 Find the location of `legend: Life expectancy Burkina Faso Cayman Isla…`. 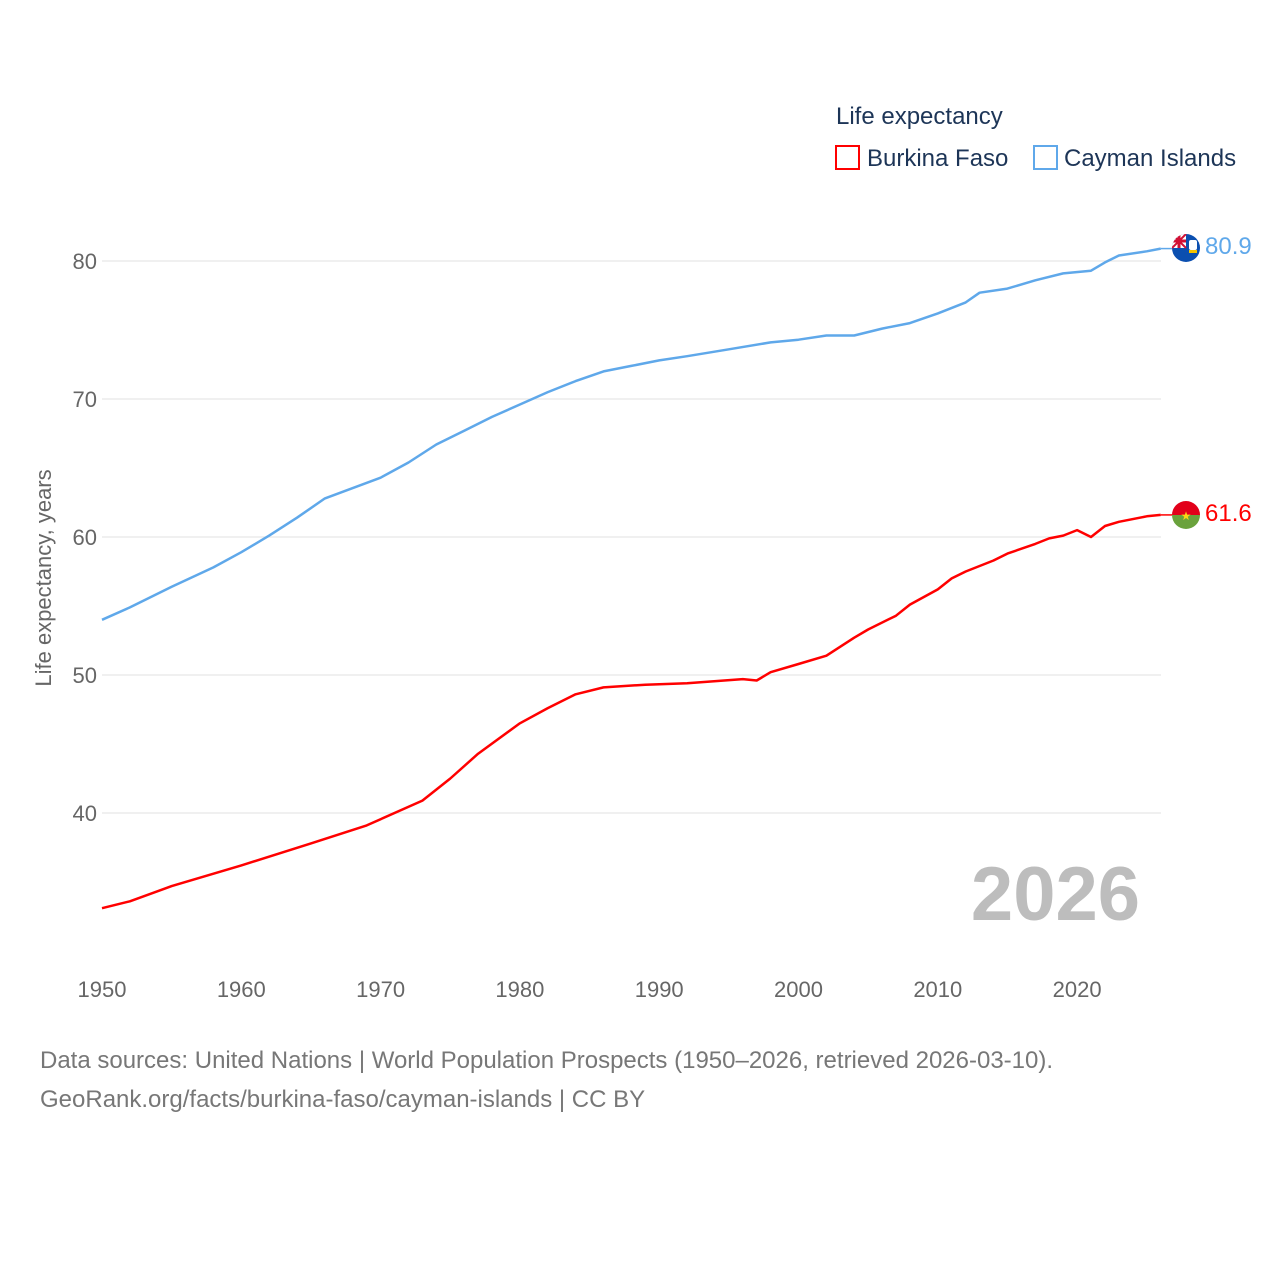

legend: Life expectancy Burkina Faso Cayman Isla… is located at coordinates (1035, 137).